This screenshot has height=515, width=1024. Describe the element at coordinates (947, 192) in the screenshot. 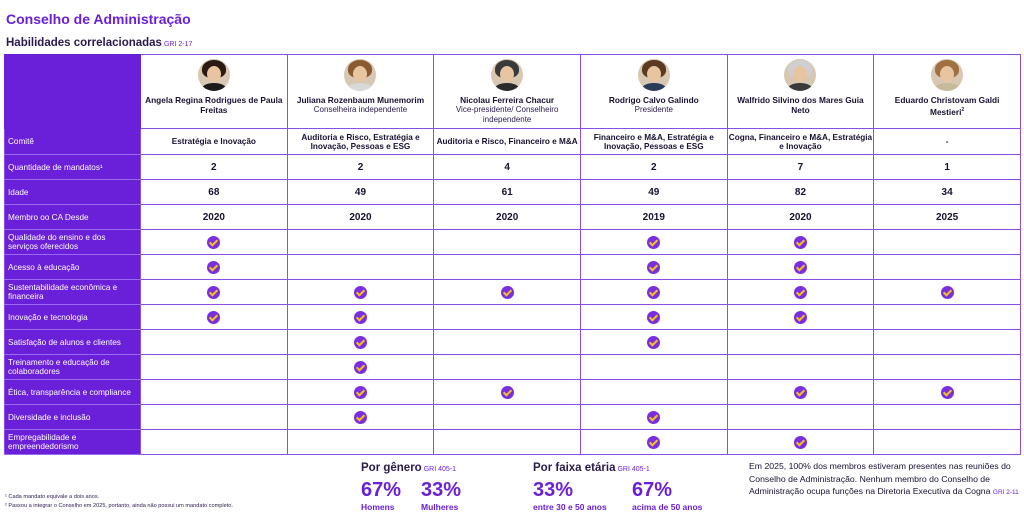

I see `table-cell: 34` at that location.